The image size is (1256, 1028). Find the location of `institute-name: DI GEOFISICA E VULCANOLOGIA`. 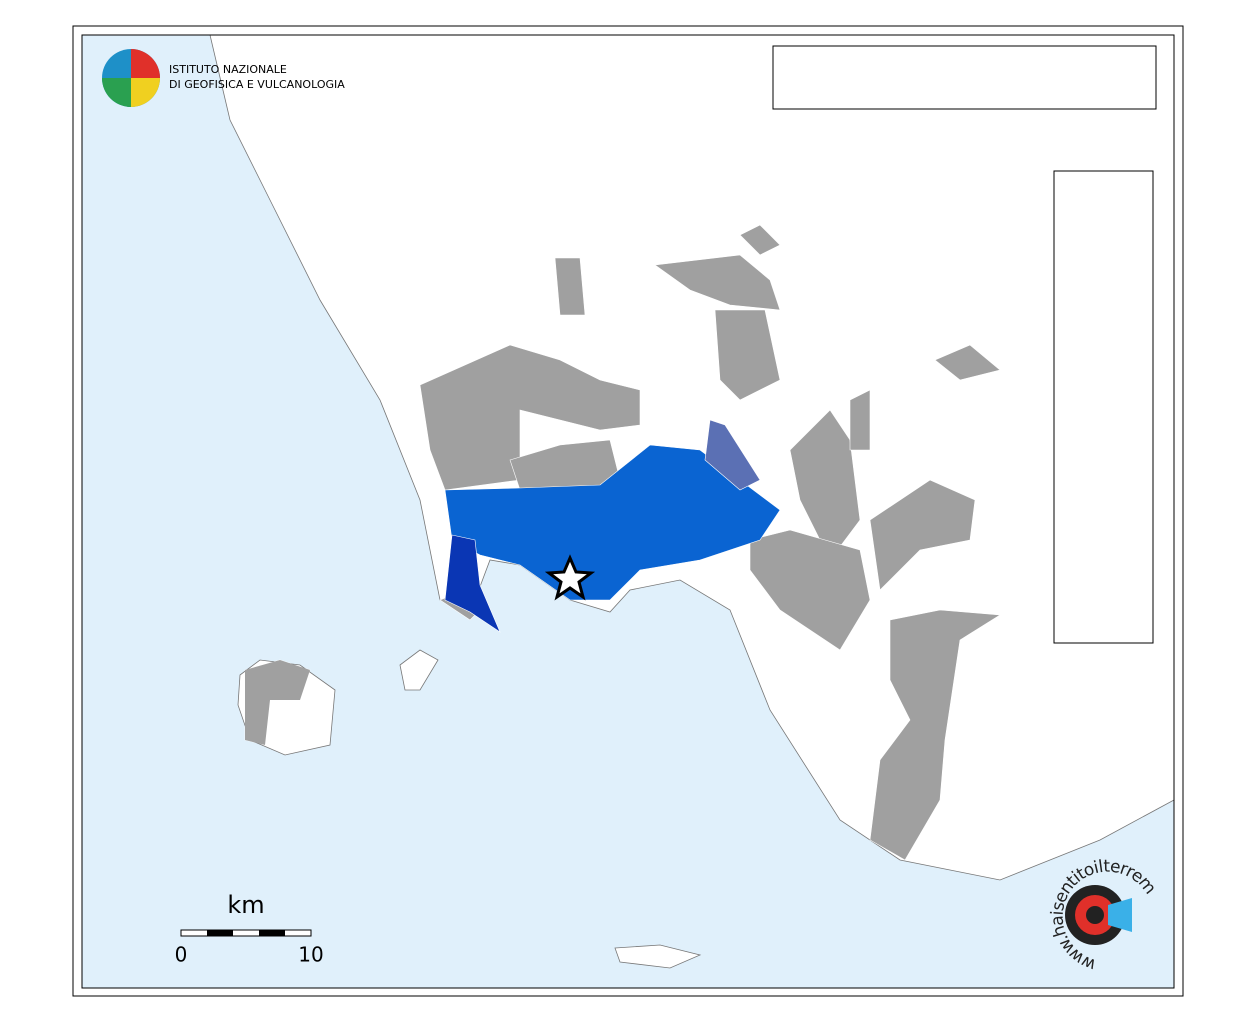

institute-name: DI GEOFISICA E VULCANOLOGIA is located at coordinates (257, 84).